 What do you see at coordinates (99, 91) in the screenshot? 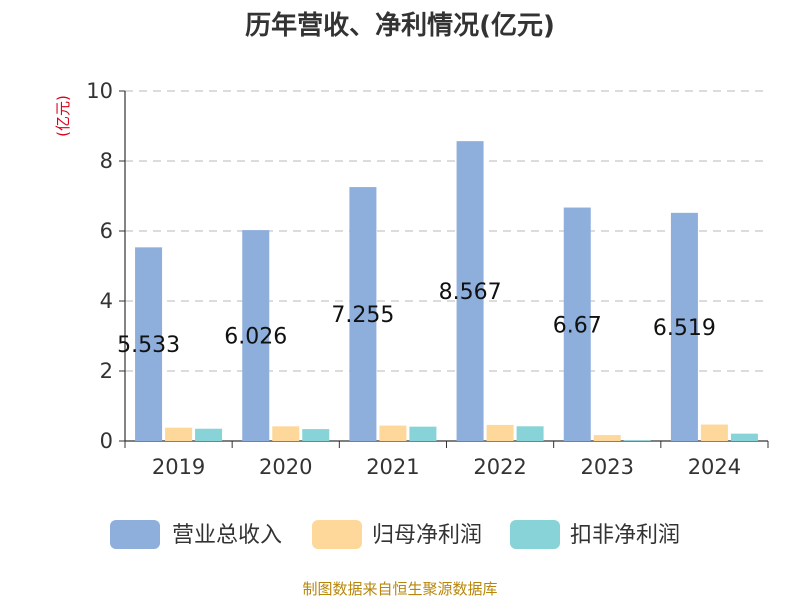
I see `y-tick-label: 10` at bounding box center [99, 91].